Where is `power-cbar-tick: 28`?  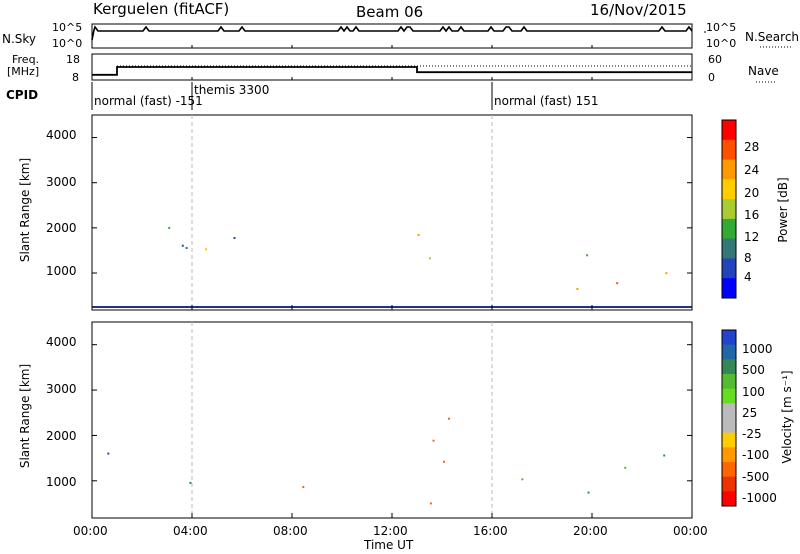 power-cbar-tick: 28 is located at coordinates (752, 147).